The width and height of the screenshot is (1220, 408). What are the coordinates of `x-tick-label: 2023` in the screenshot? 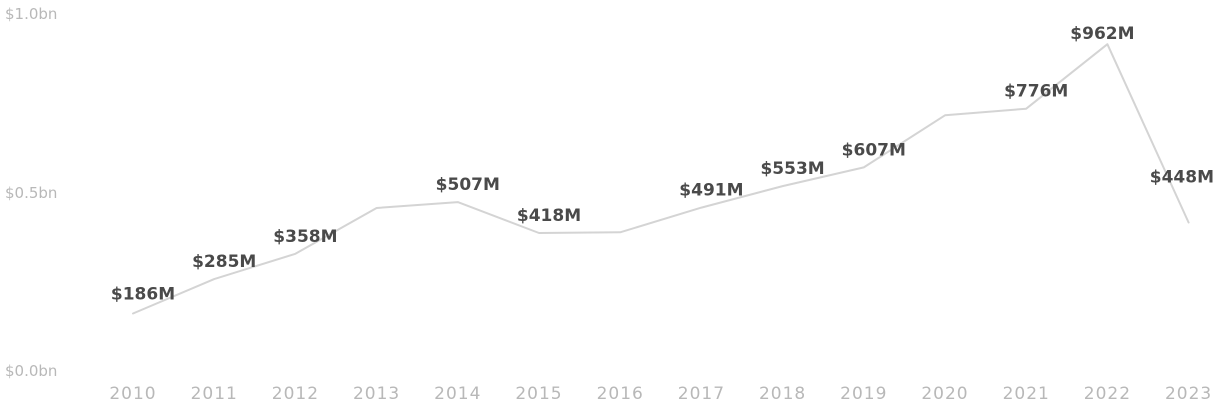 It's located at (1188, 394).